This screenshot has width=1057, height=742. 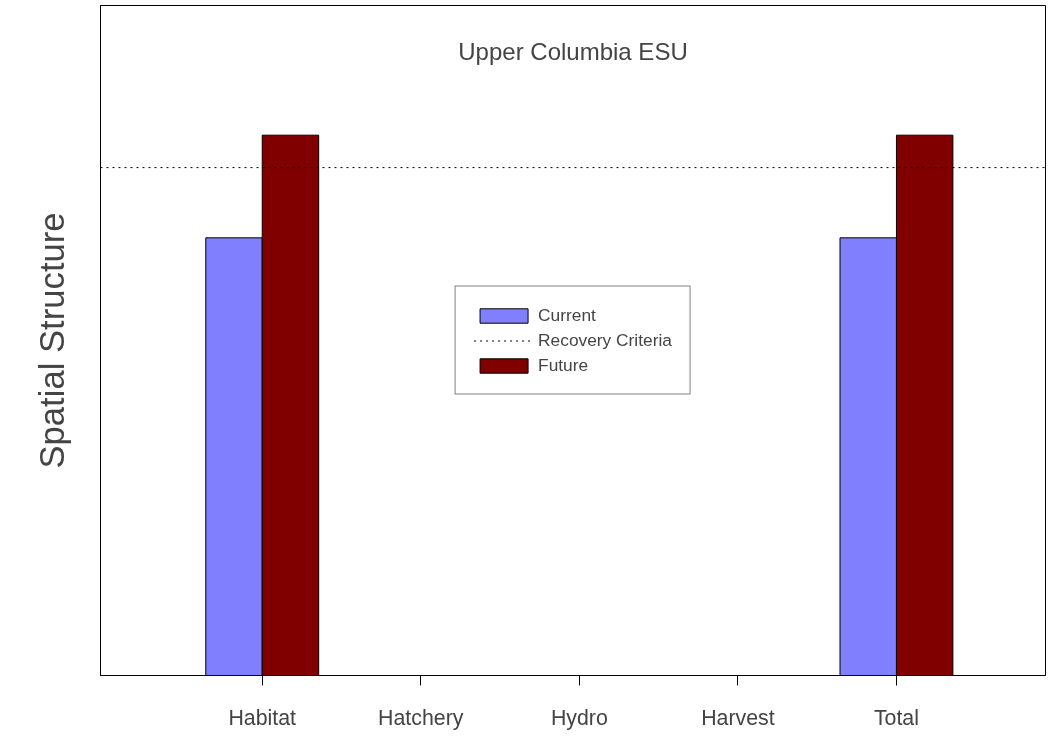 I want to click on x-tick-label: Hydro, so click(x=579, y=717).